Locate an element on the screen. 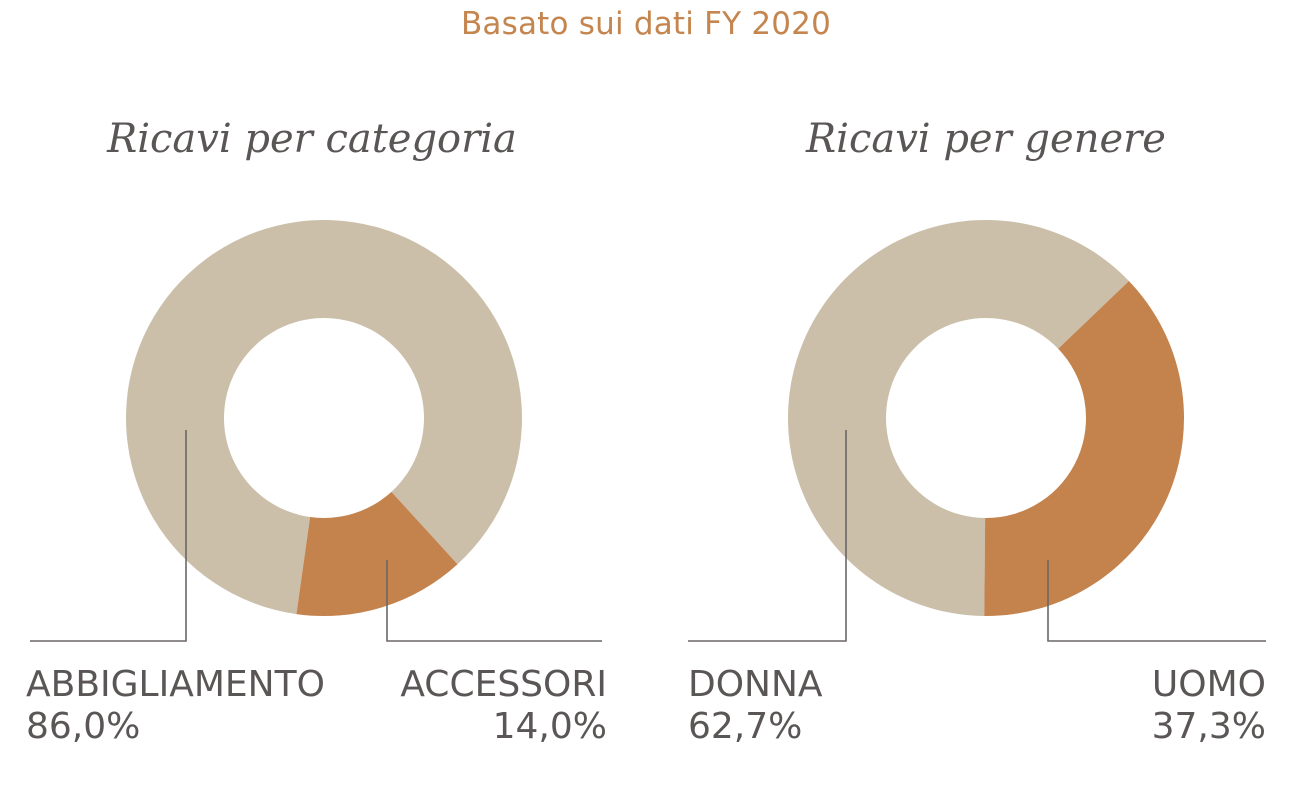 The image size is (1292, 809). slice-label: DONNA is located at coordinates (755, 684).